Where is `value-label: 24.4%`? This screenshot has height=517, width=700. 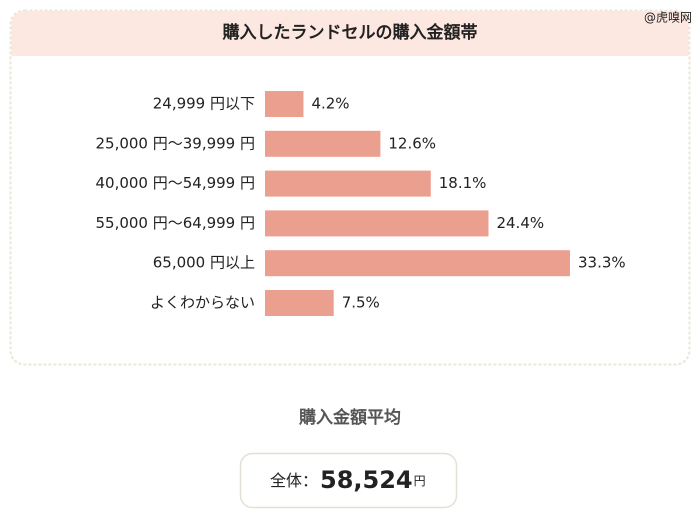
value-label: 24.4% is located at coordinates (520, 223).